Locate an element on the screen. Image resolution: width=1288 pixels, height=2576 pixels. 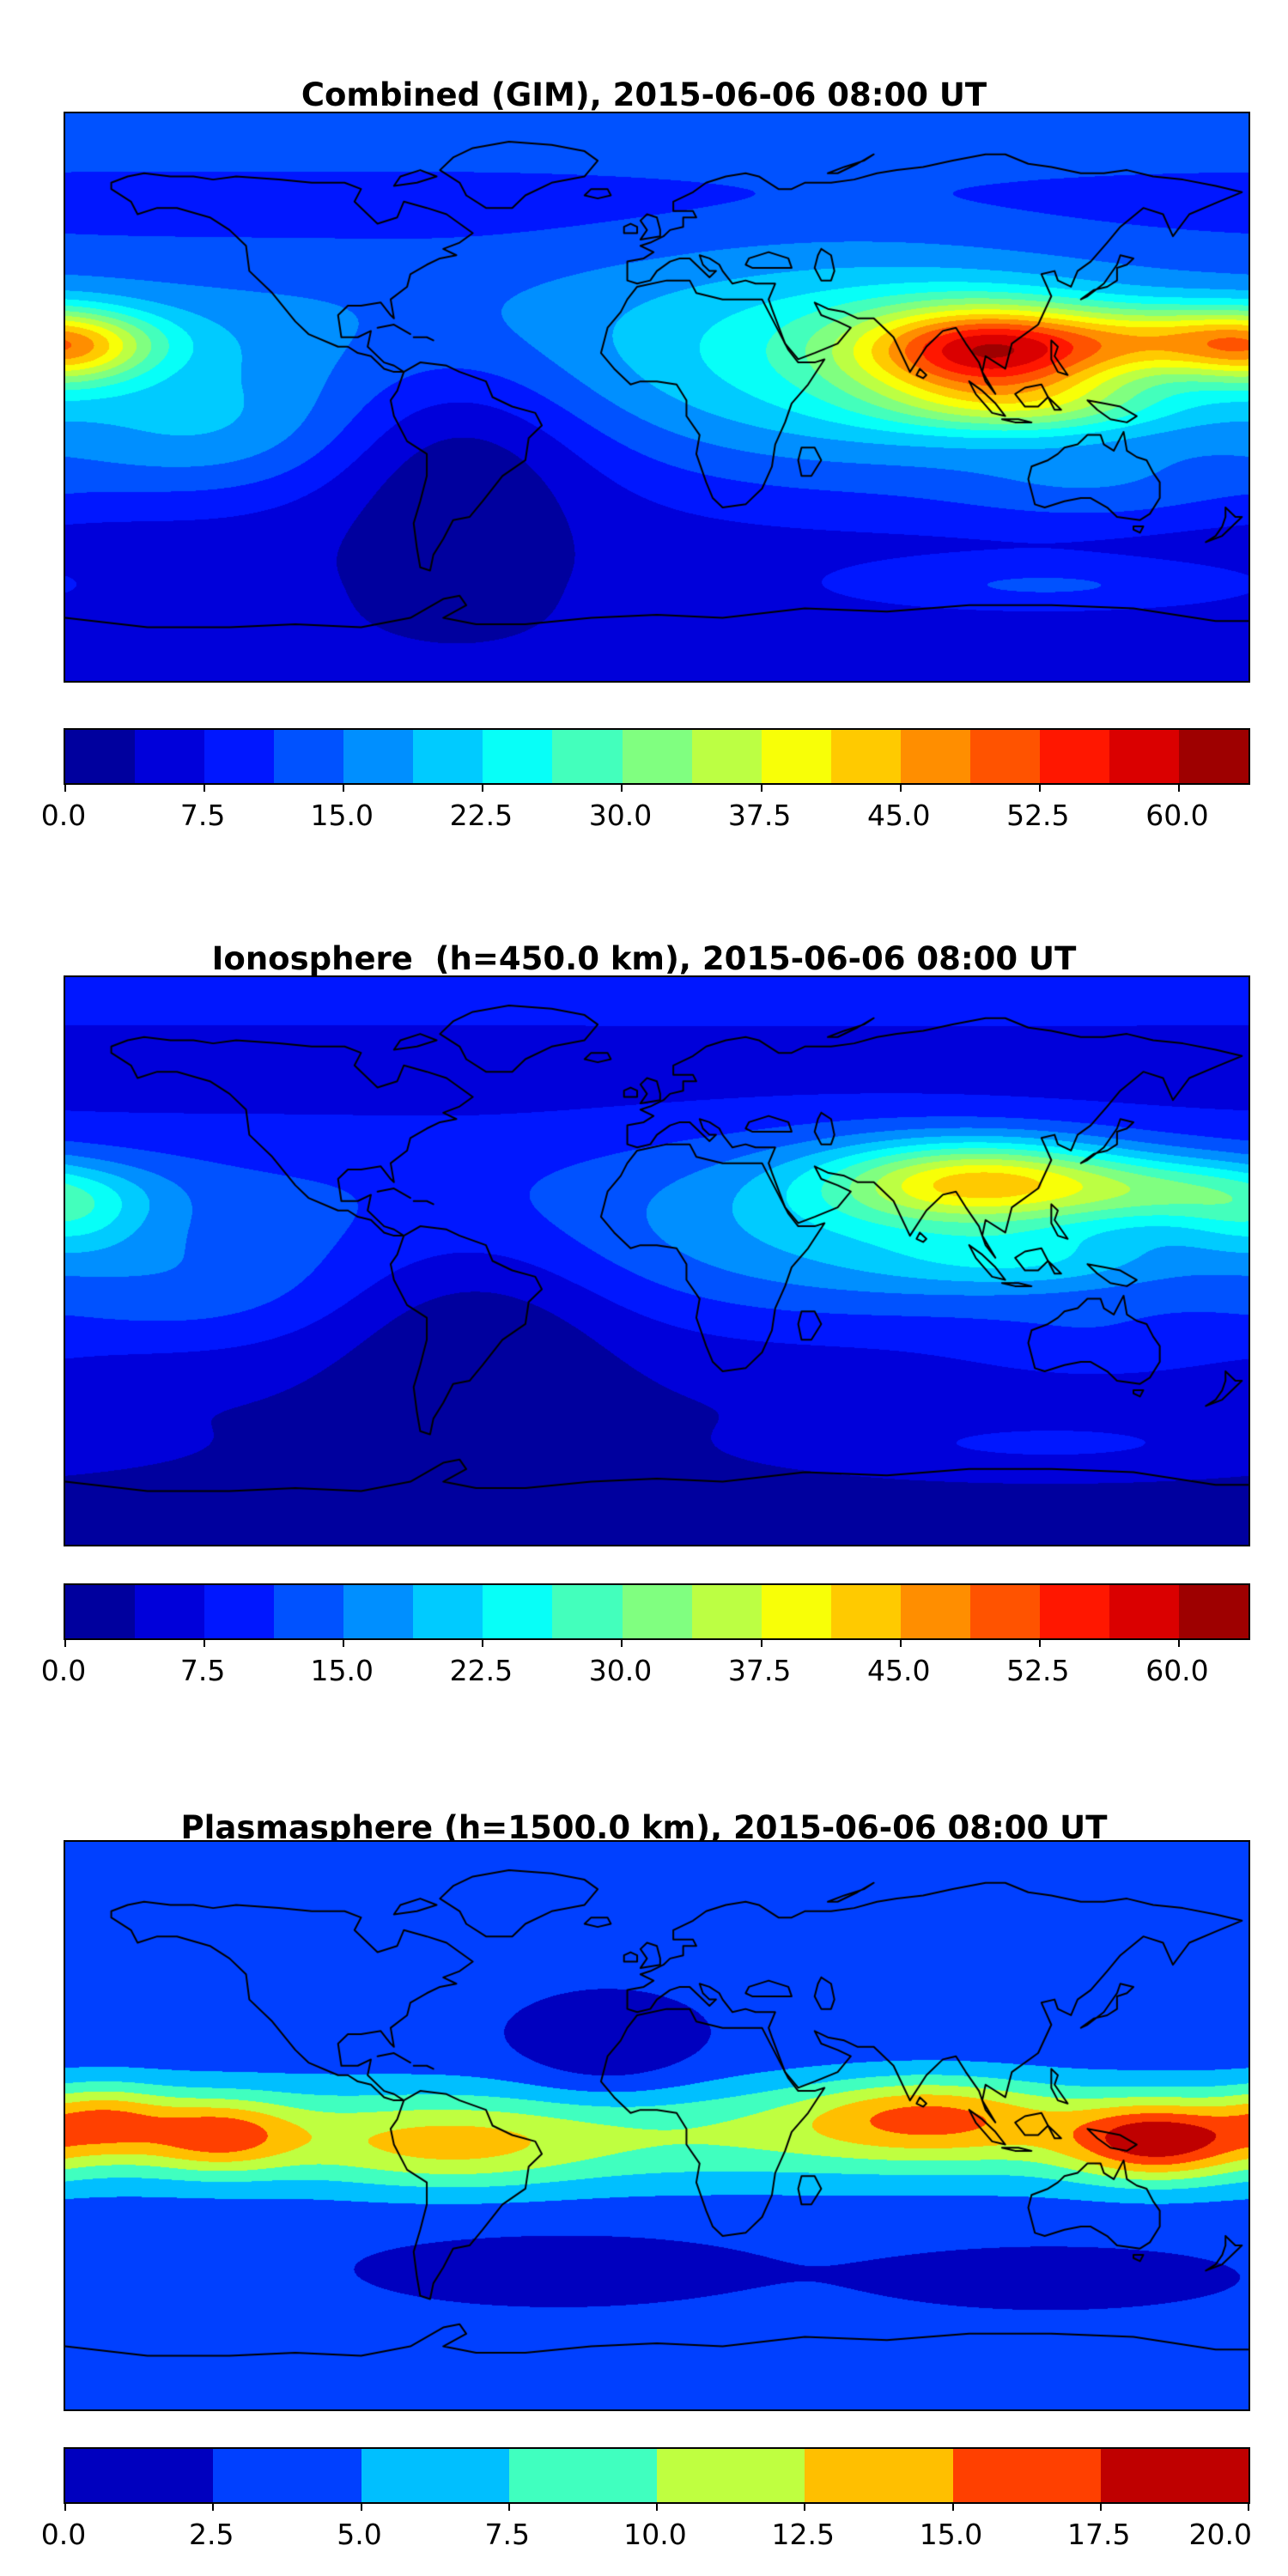
colorbar-labels-combined: 0.0 7.5 15.0 22.5 30.0 37.5 45.0 52.5 60.0 is located at coordinates (644, 817).